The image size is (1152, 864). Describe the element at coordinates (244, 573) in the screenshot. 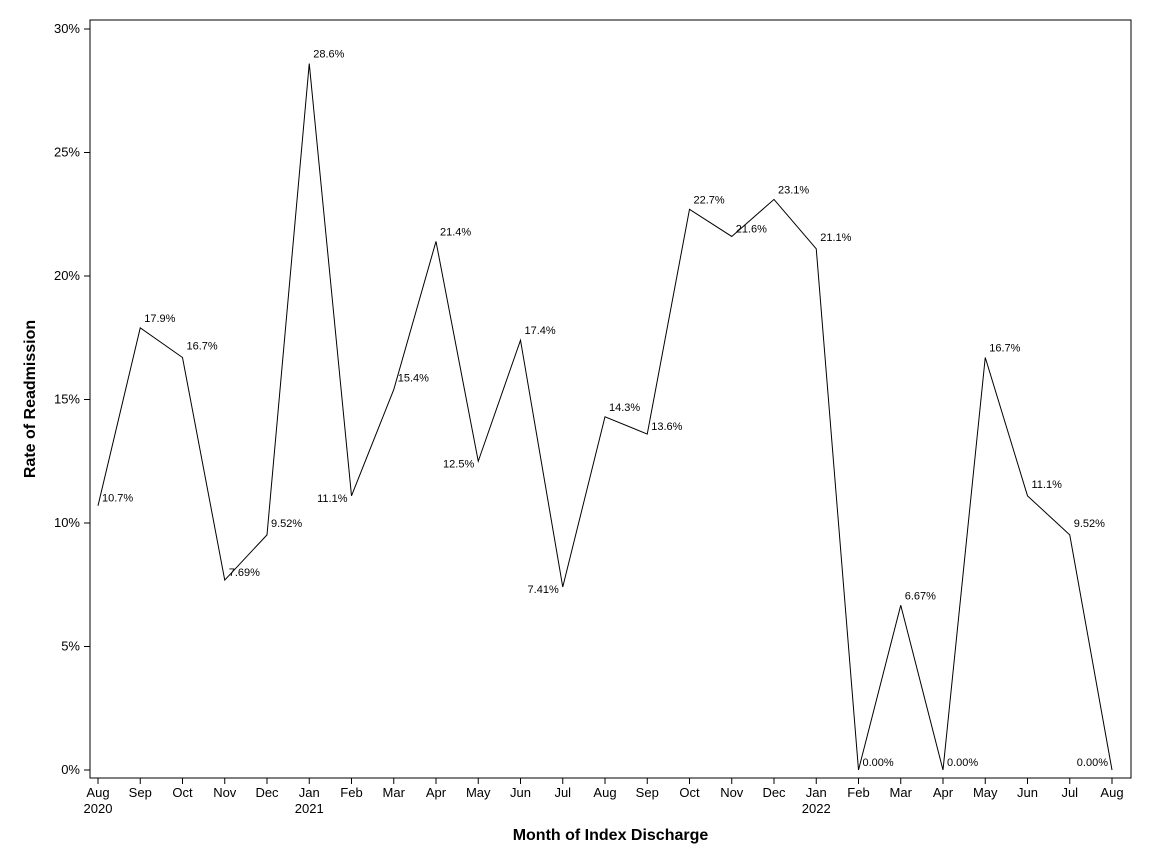

I see `data-label: 7.69%` at that location.